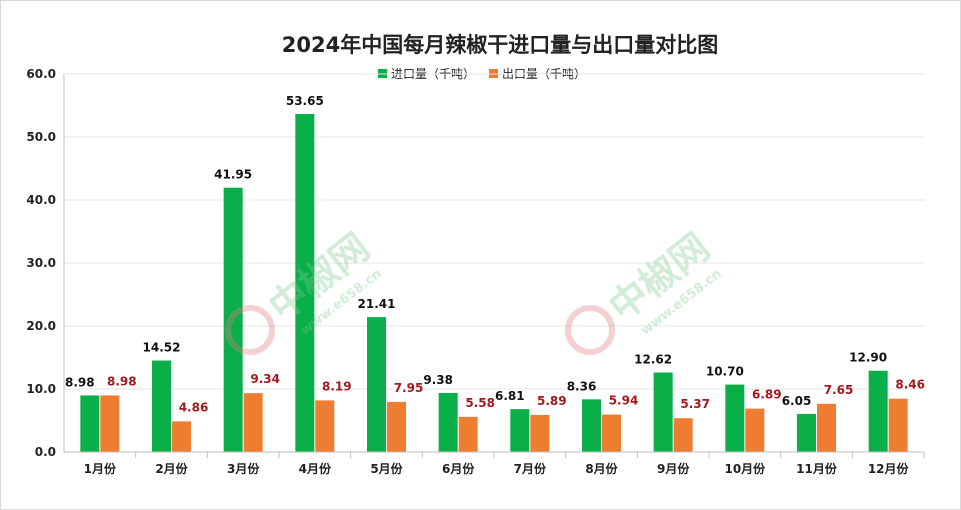  I want to click on y-tick-label: 30.0, so click(41, 263).